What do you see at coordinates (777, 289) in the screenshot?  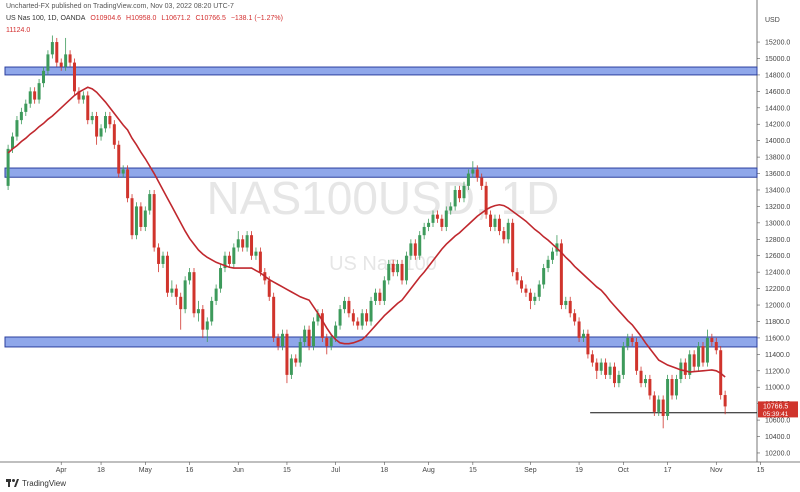 I see `y-tick-label: 12200.0` at bounding box center [777, 289].